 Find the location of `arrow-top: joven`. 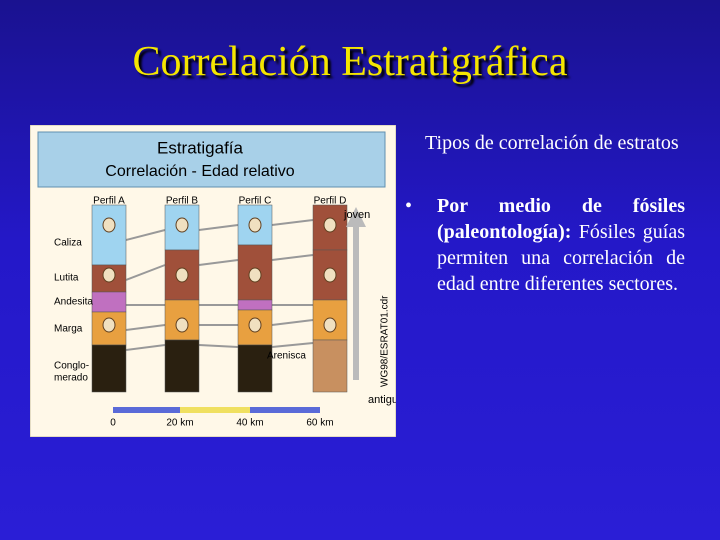

arrow-top: joven is located at coordinates (356, 215).